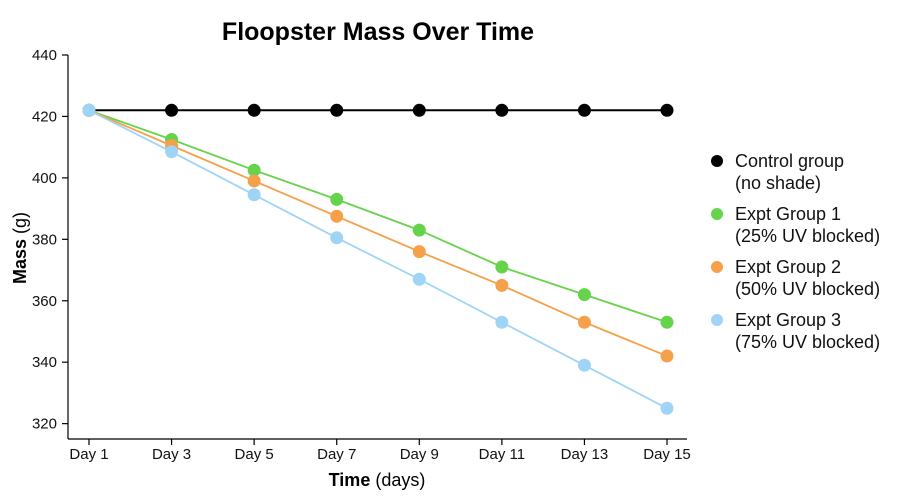 This screenshot has height=496, width=910. Describe the element at coordinates (807, 342) in the screenshot. I see `legend-sublabel: (75% UV blocked)` at that location.